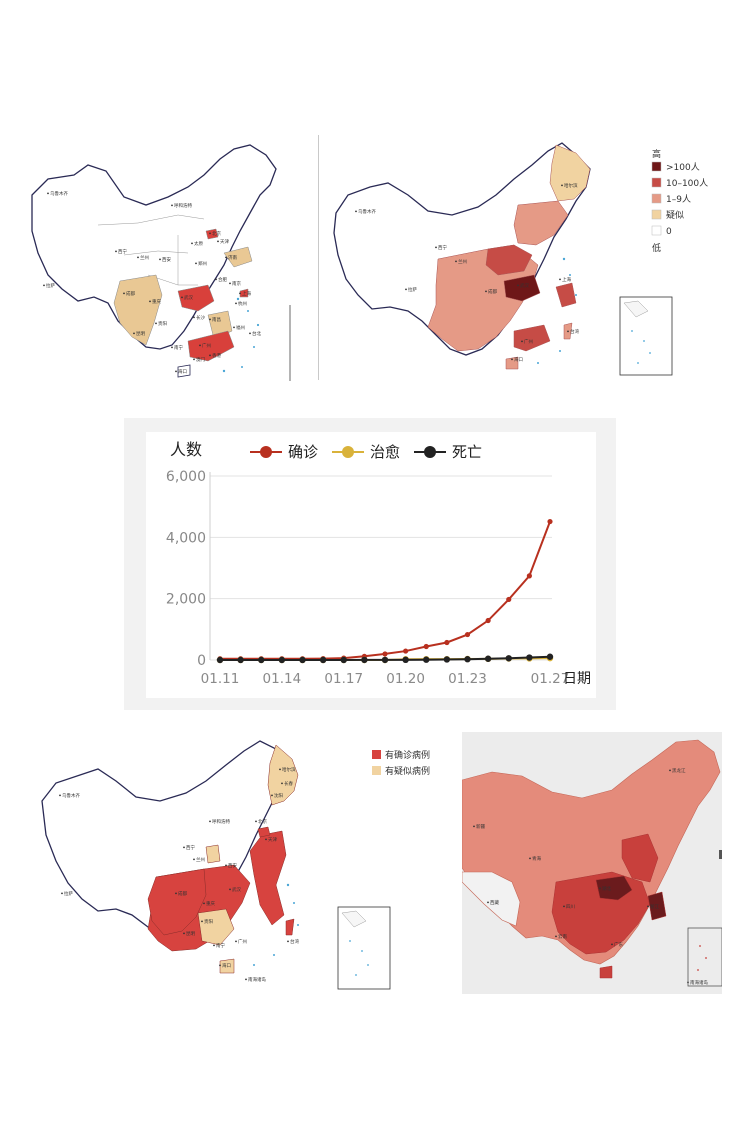 This screenshot has width=750, height=1125. Describe the element at coordinates (236, 283) in the screenshot. I see `map-1-city-label: 南京` at that location.